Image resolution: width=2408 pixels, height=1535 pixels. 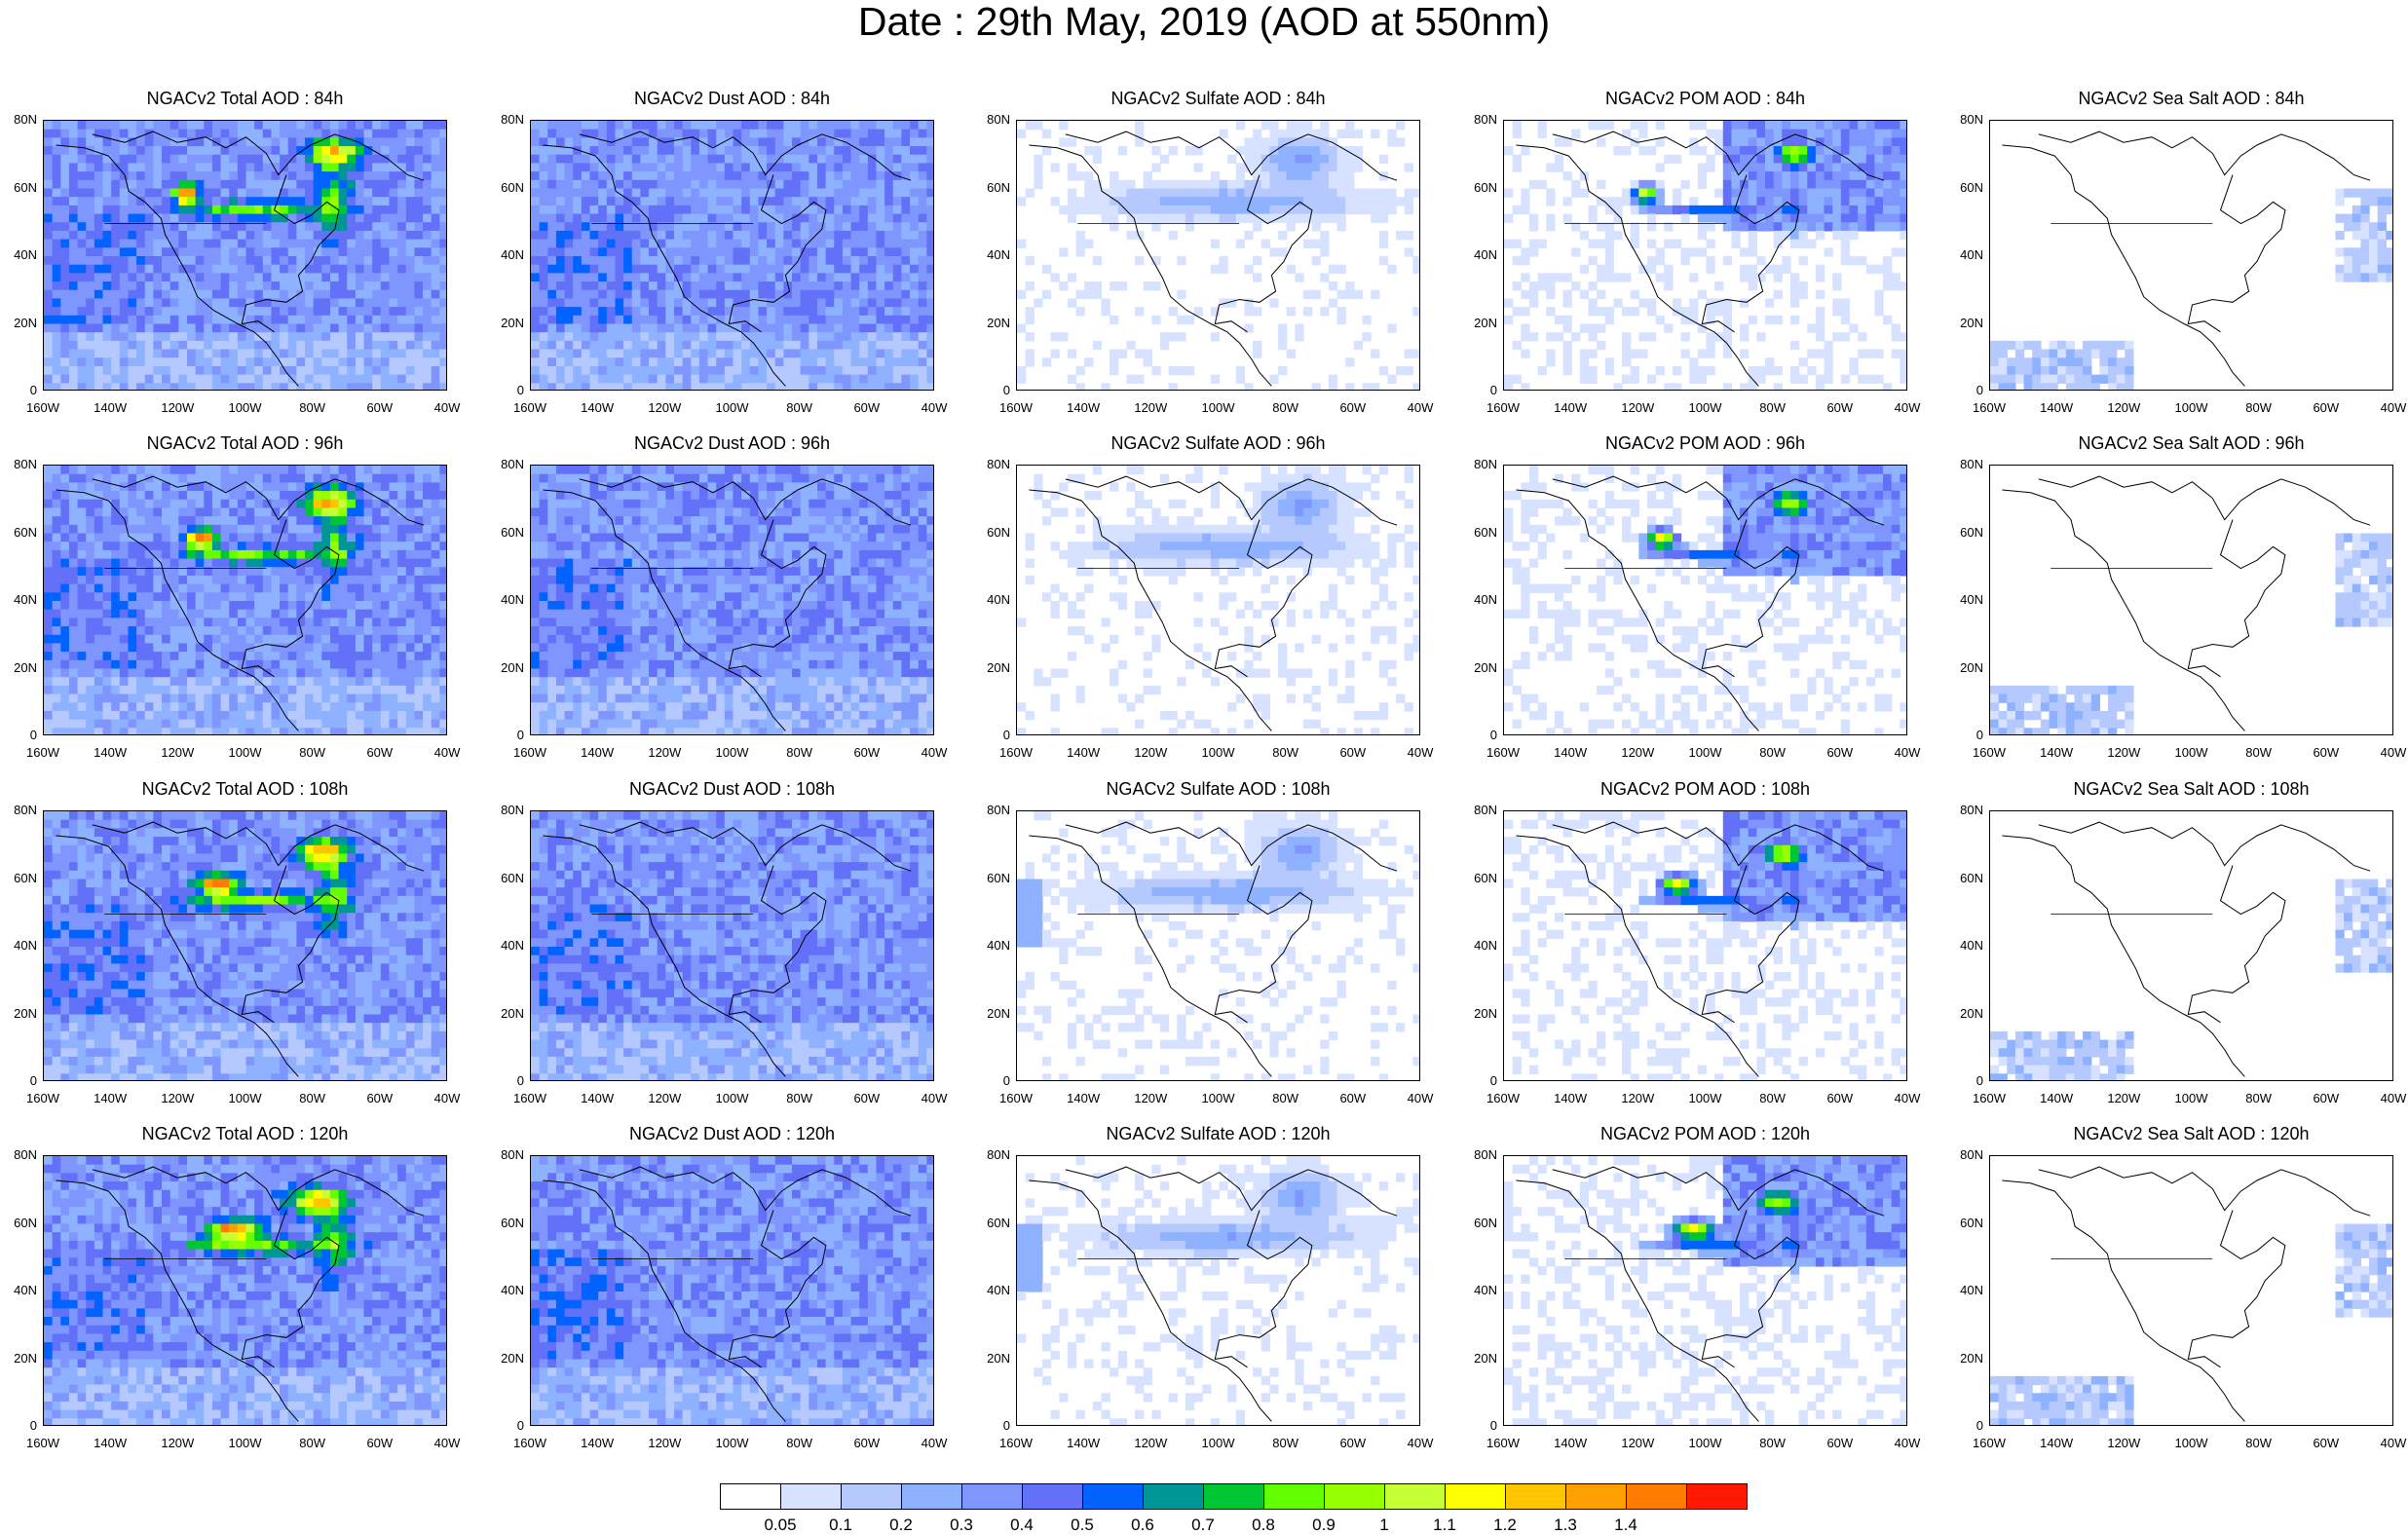 What do you see at coordinates (732, 408) in the screenshot?
I see `lon-tick-label: 100W` at bounding box center [732, 408].